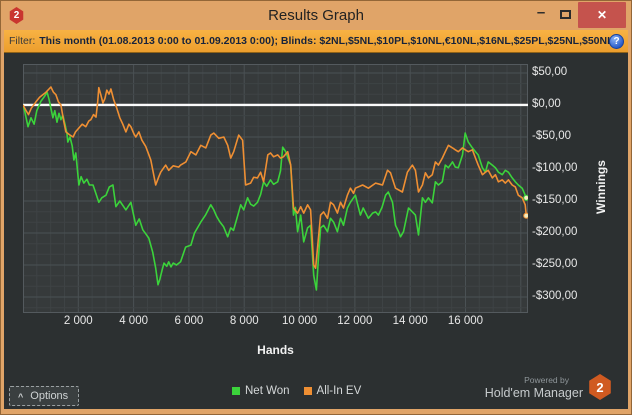 The image size is (632, 415). Describe the element at coordinates (546, 103) in the screenshot. I see `y-tick-label: $0,00` at that location.